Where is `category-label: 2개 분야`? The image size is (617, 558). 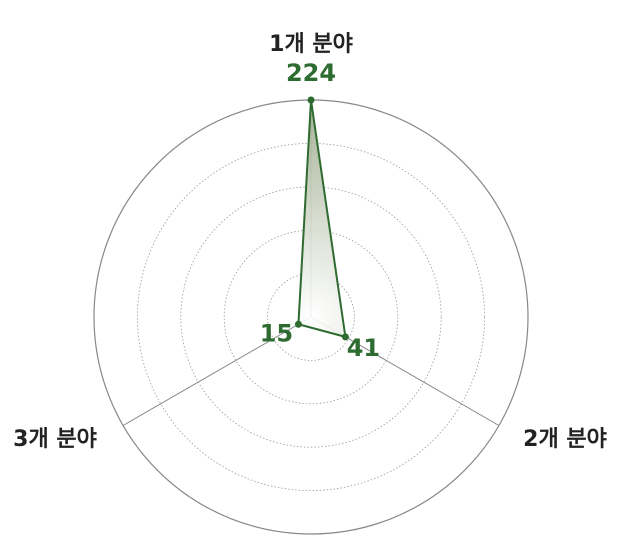
category-label: 2개 분야 is located at coordinates (565, 439).